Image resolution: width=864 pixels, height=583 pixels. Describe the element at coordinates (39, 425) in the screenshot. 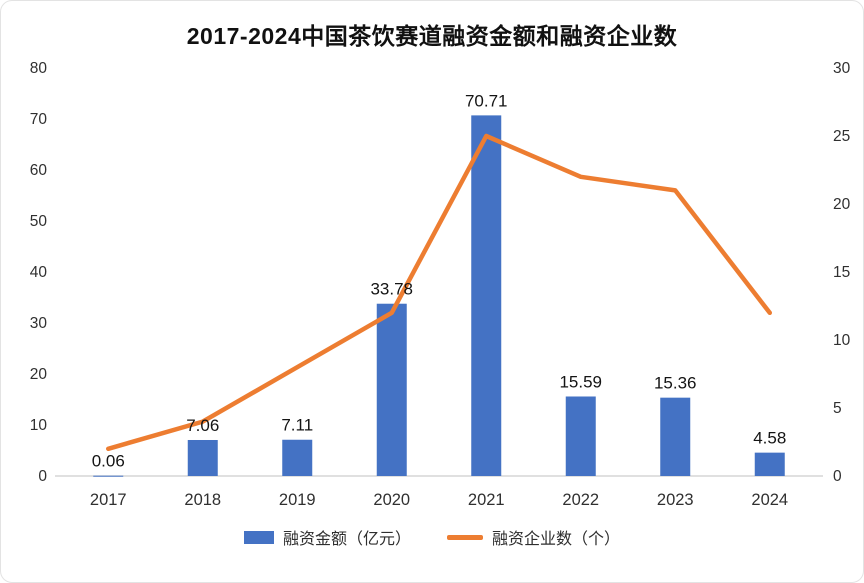

I see `left-axis-tick: 10` at that location.